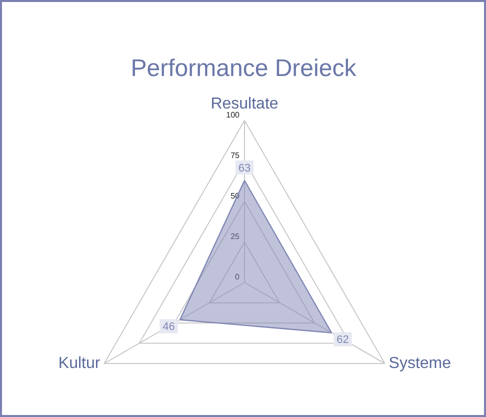 This screenshot has width=486, height=417. I want to click on data-label: 63, so click(244, 168).